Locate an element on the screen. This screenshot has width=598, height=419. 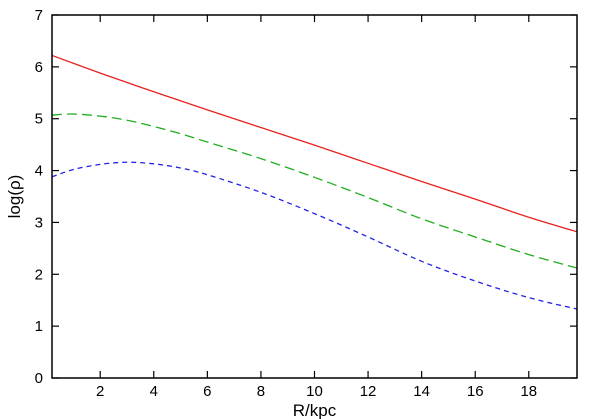
x-tick-label: 16 is located at coordinates (475, 391).